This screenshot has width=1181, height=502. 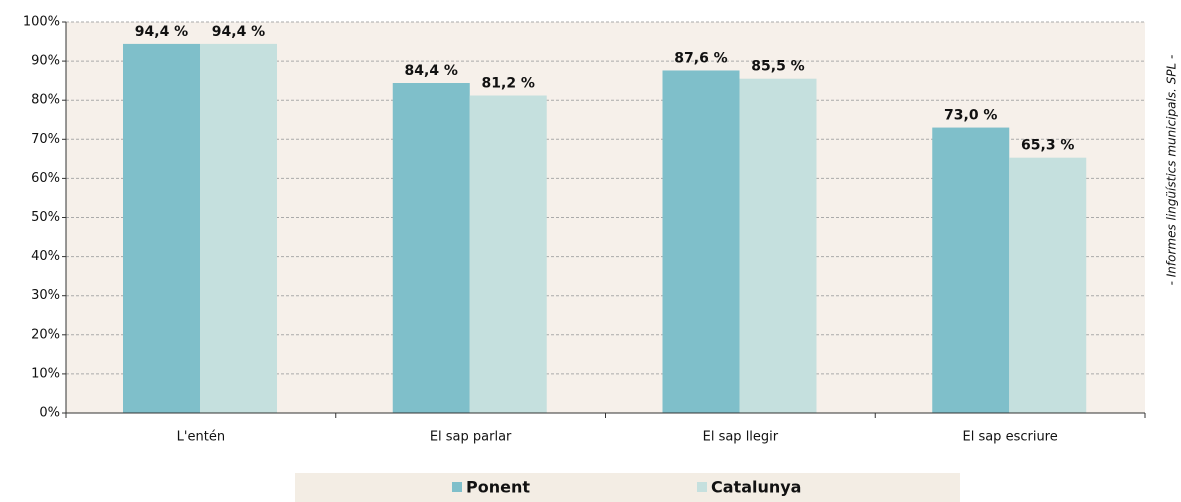 I want to click on legend-background, so click(x=627, y=487).